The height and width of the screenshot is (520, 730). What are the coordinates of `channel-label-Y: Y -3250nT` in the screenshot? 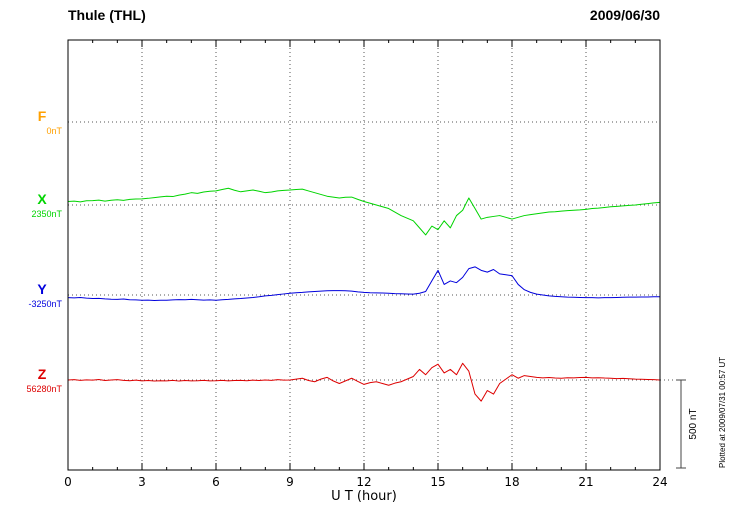 It's located at (45, 295).